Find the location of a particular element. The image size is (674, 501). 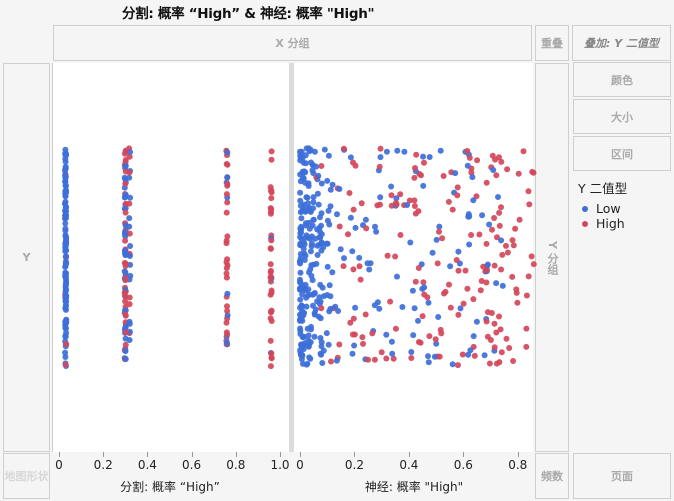

page-label: 页面 is located at coordinates (622, 476).